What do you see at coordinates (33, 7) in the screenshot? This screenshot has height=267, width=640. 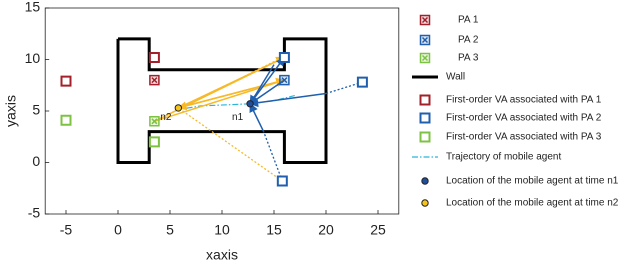 I see `y-tick-label: 15` at bounding box center [33, 7].